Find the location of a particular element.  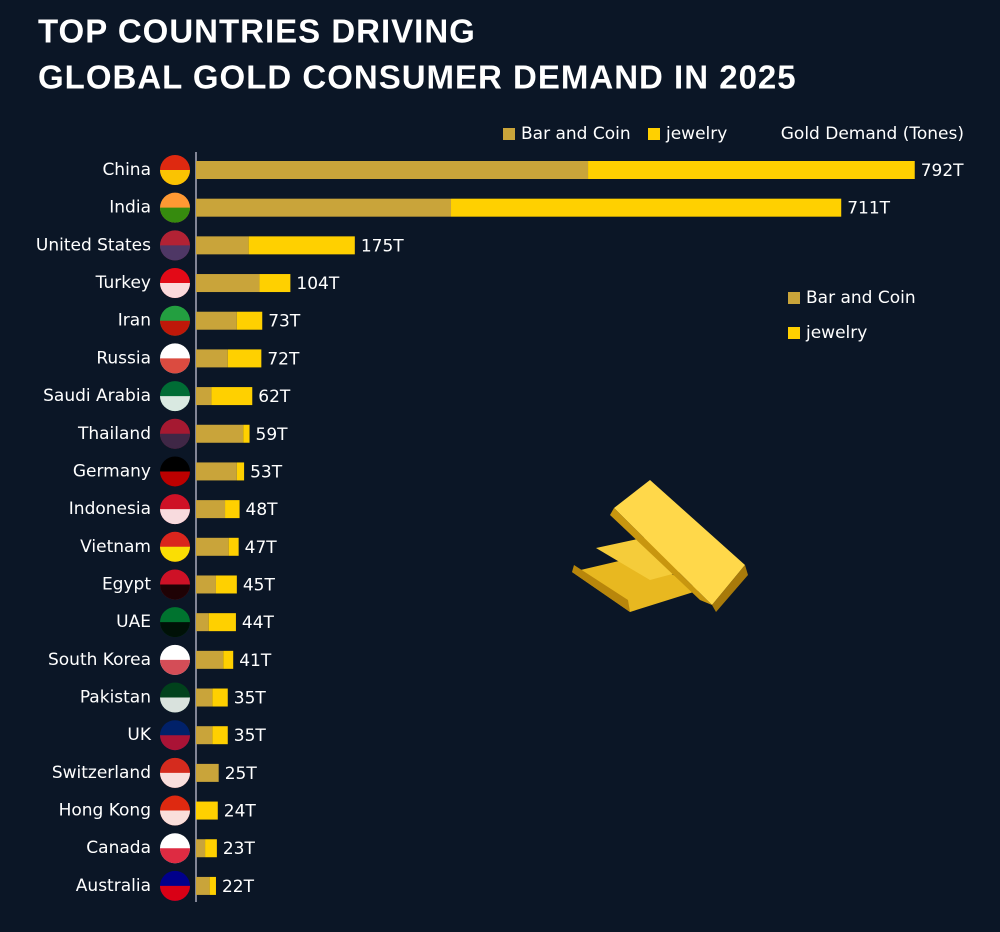

category-label: Turkey is located at coordinates (123, 283).